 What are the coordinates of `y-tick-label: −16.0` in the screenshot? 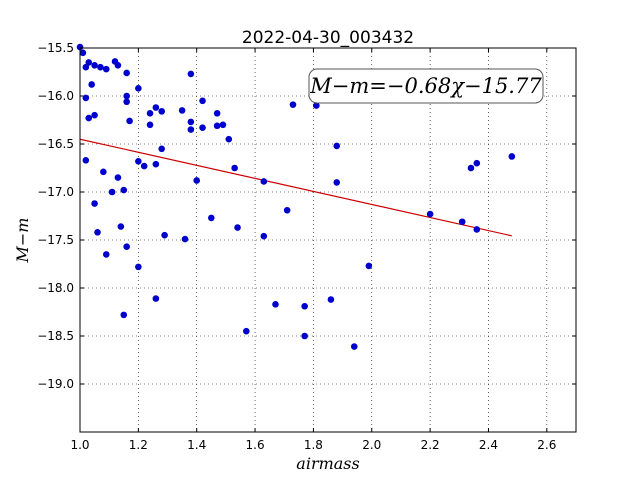 It's located at (55, 96).